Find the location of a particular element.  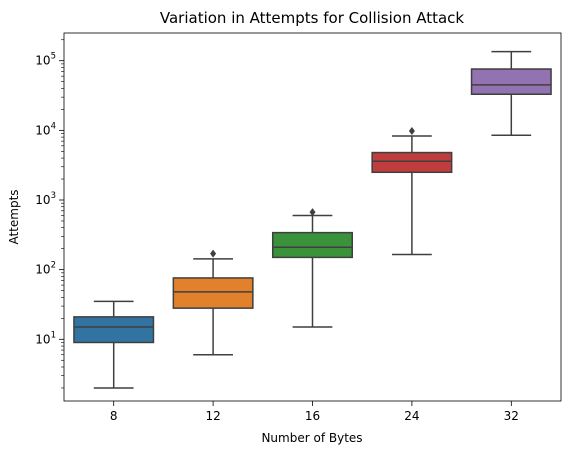

y-tick-label: 10⁴ is located at coordinates (45, 129).